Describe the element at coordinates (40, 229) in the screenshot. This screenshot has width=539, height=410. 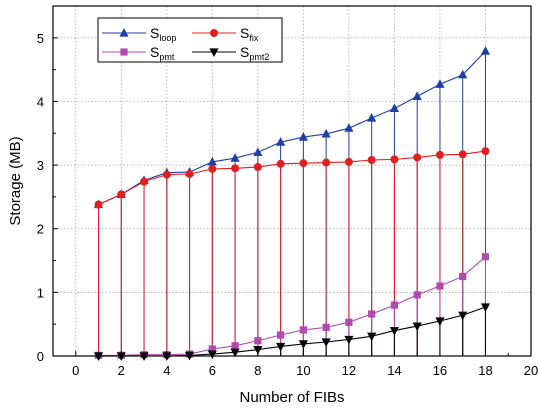
I see `y-tick-label: 2` at that location.